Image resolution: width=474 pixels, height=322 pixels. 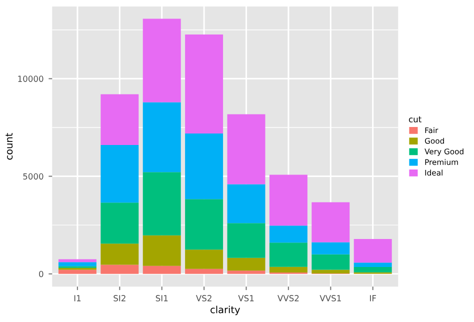 What do you see at coordinates (33, 176) in the screenshot?
I see `y-tick-label: 5000` at bounding box center [33, 176].